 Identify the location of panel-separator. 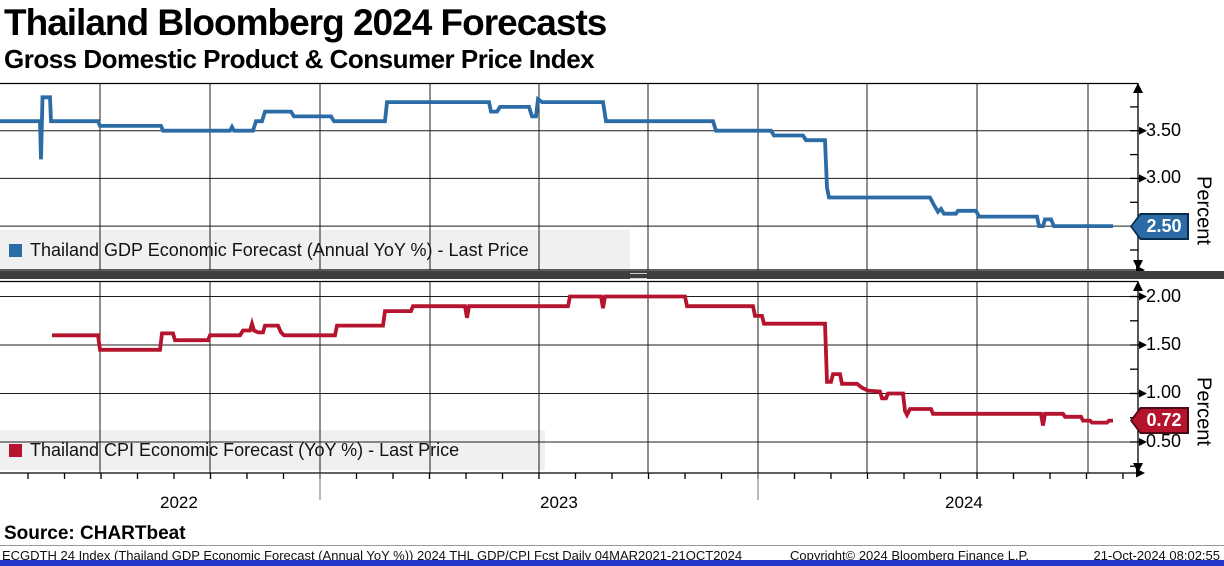
(612, 275).